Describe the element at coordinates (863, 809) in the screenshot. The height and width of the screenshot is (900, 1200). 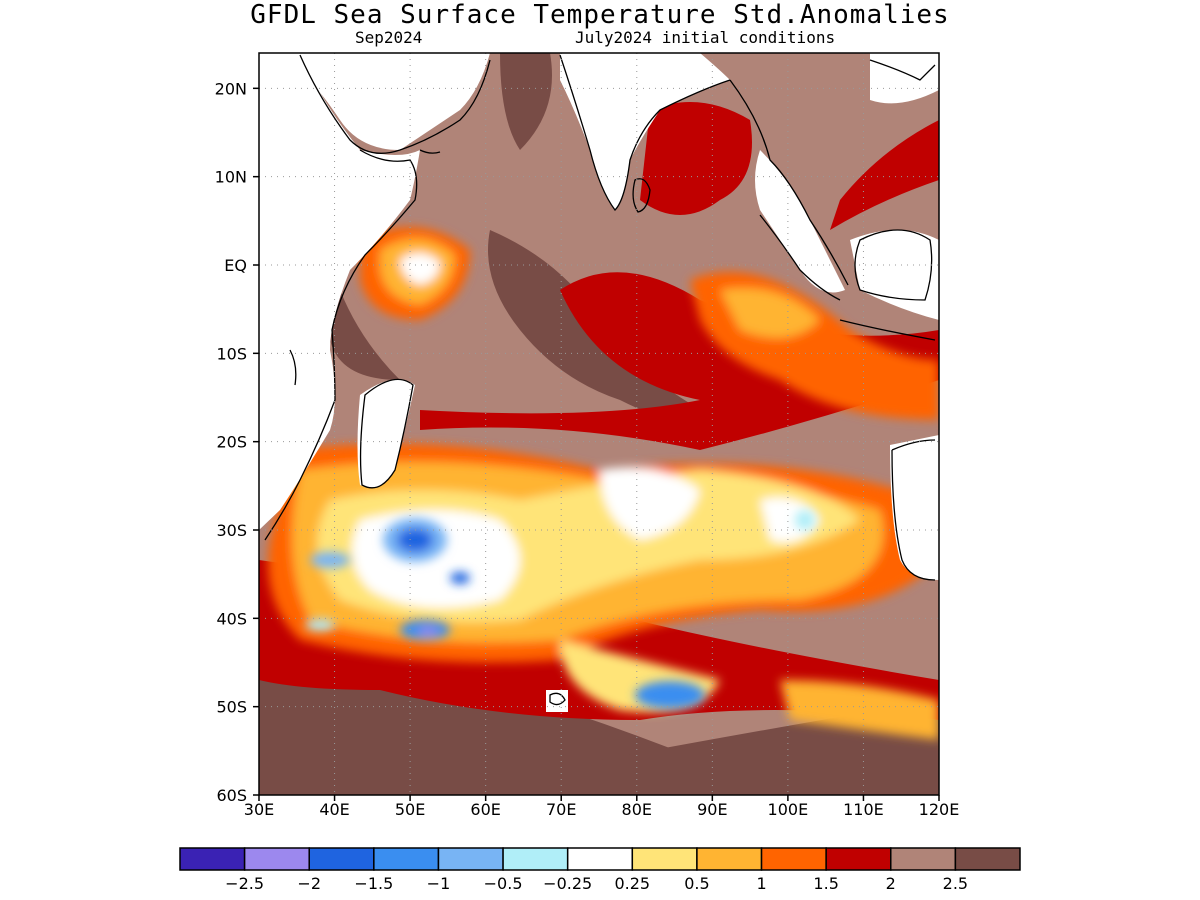
I see `lon-tick-label: 110E` at that location.